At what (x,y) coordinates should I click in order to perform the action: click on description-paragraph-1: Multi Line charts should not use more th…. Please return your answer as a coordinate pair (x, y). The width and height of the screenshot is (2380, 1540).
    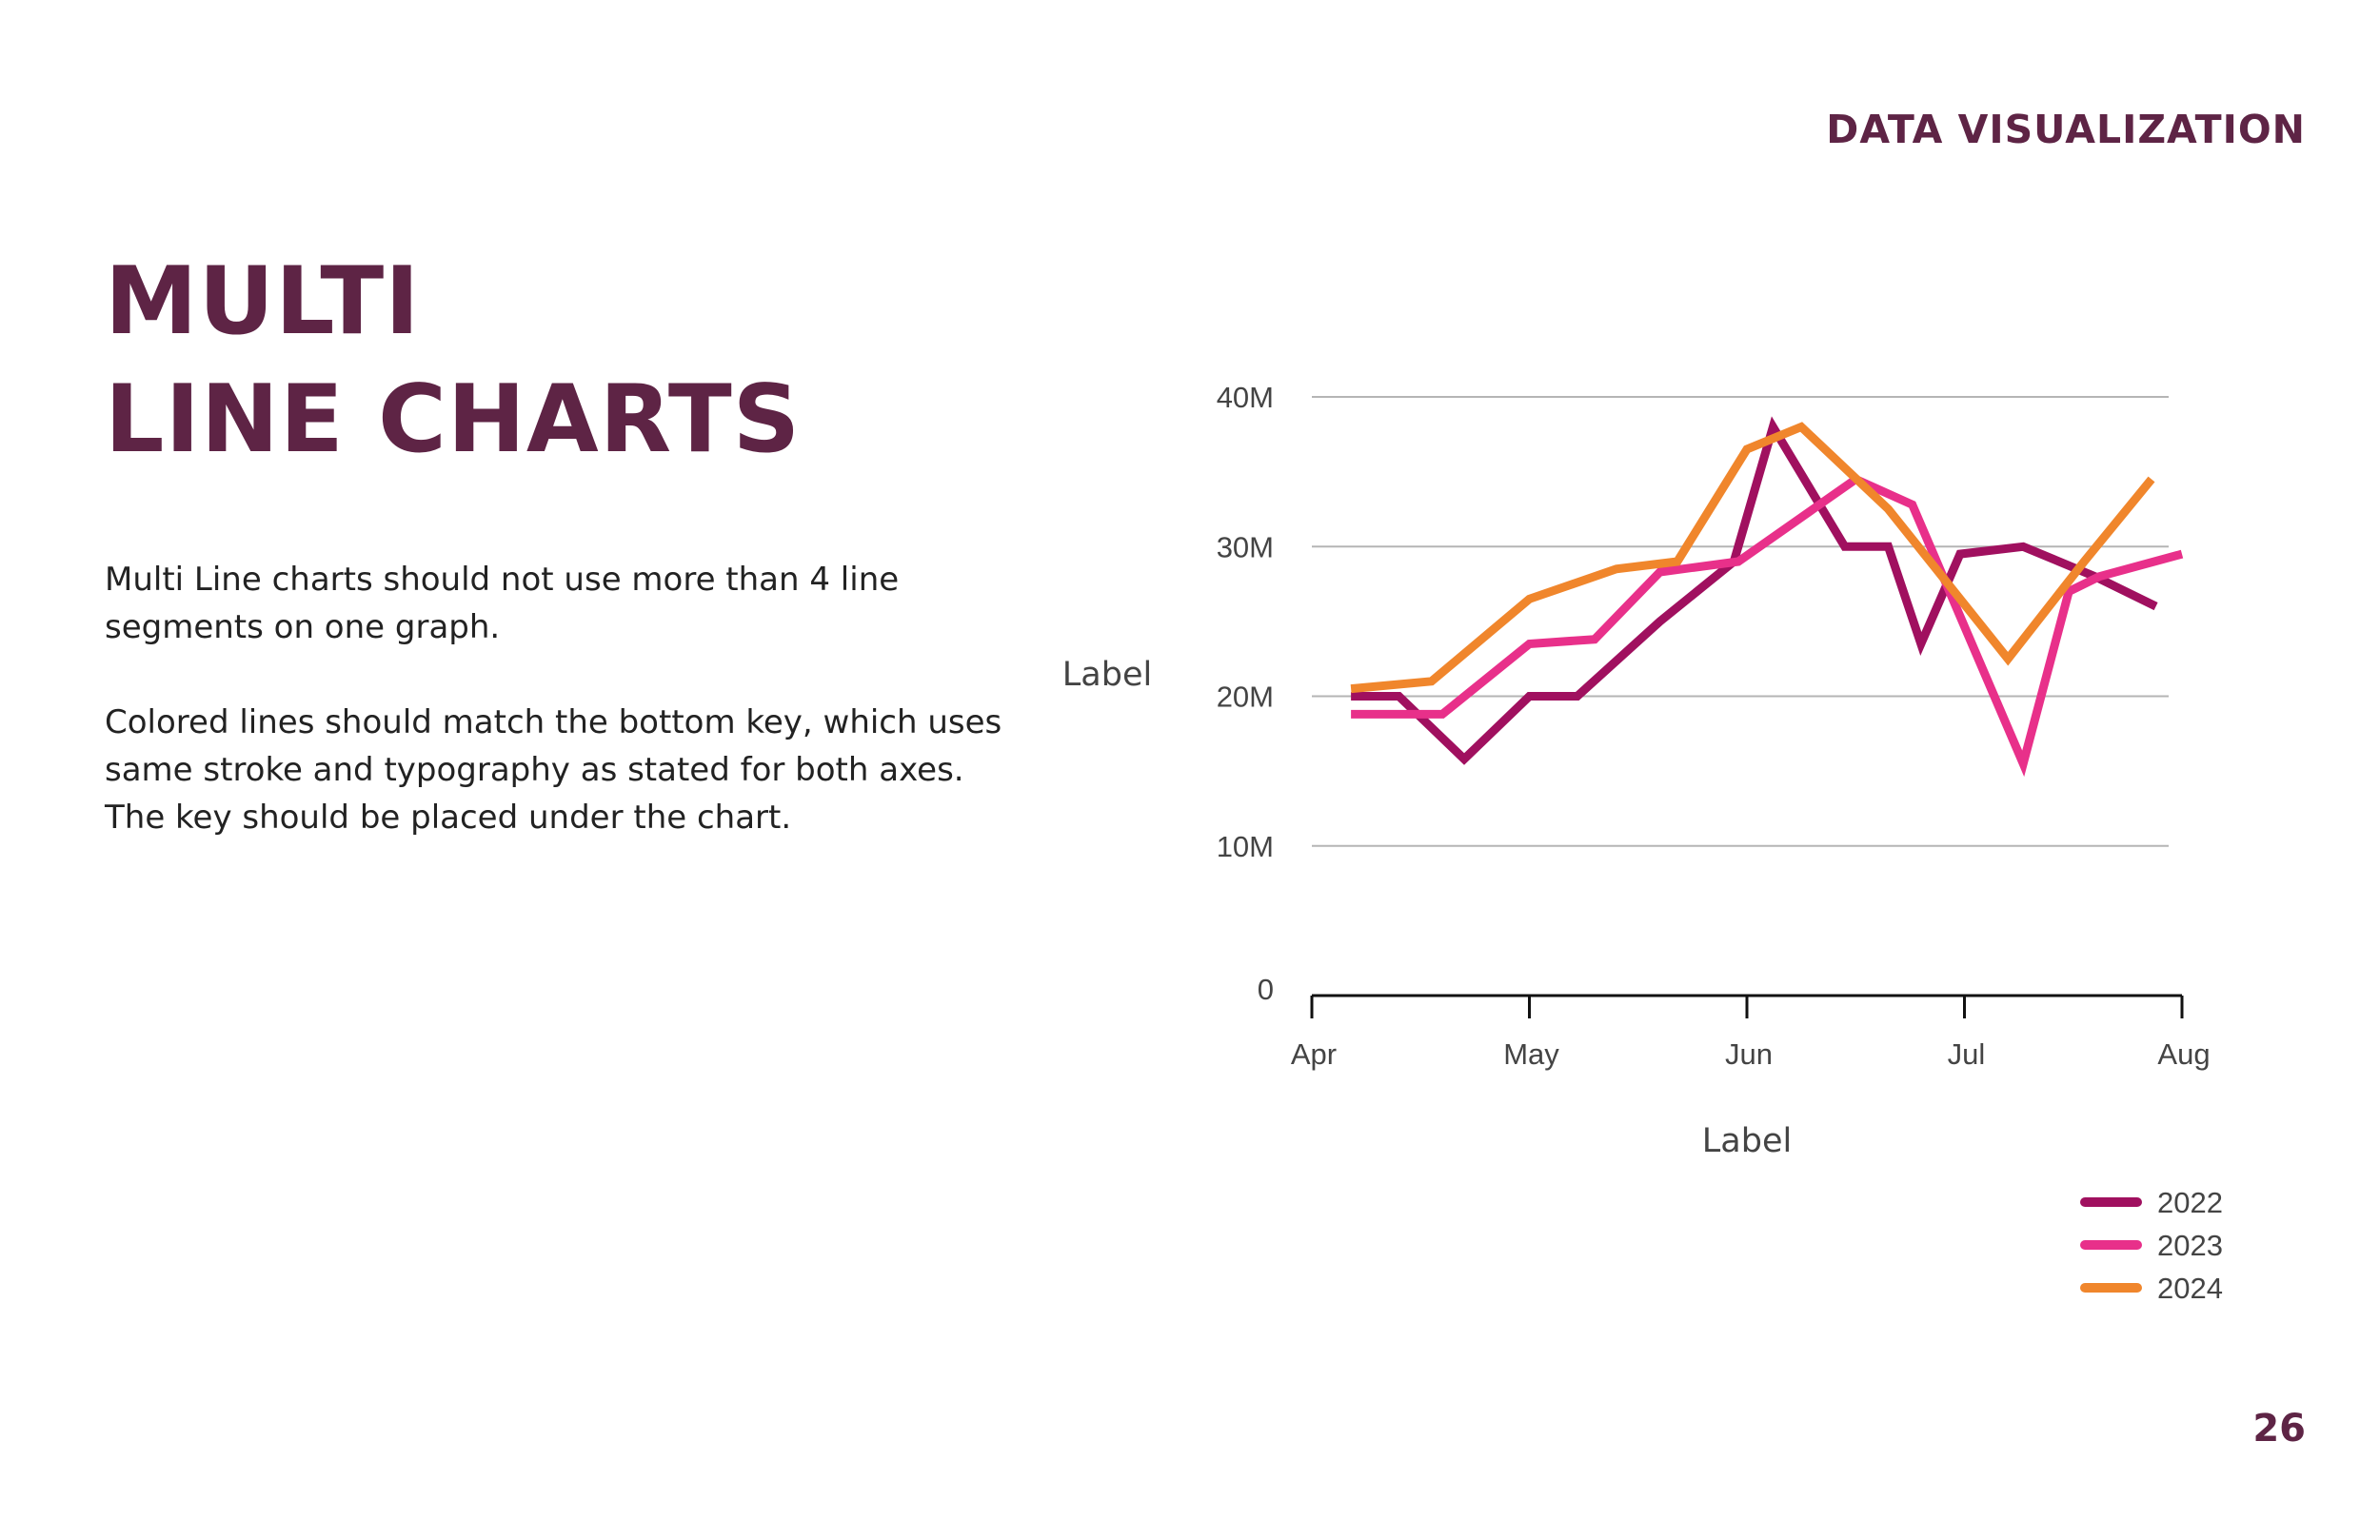
    Looking at the image, I should click on (502, 603).